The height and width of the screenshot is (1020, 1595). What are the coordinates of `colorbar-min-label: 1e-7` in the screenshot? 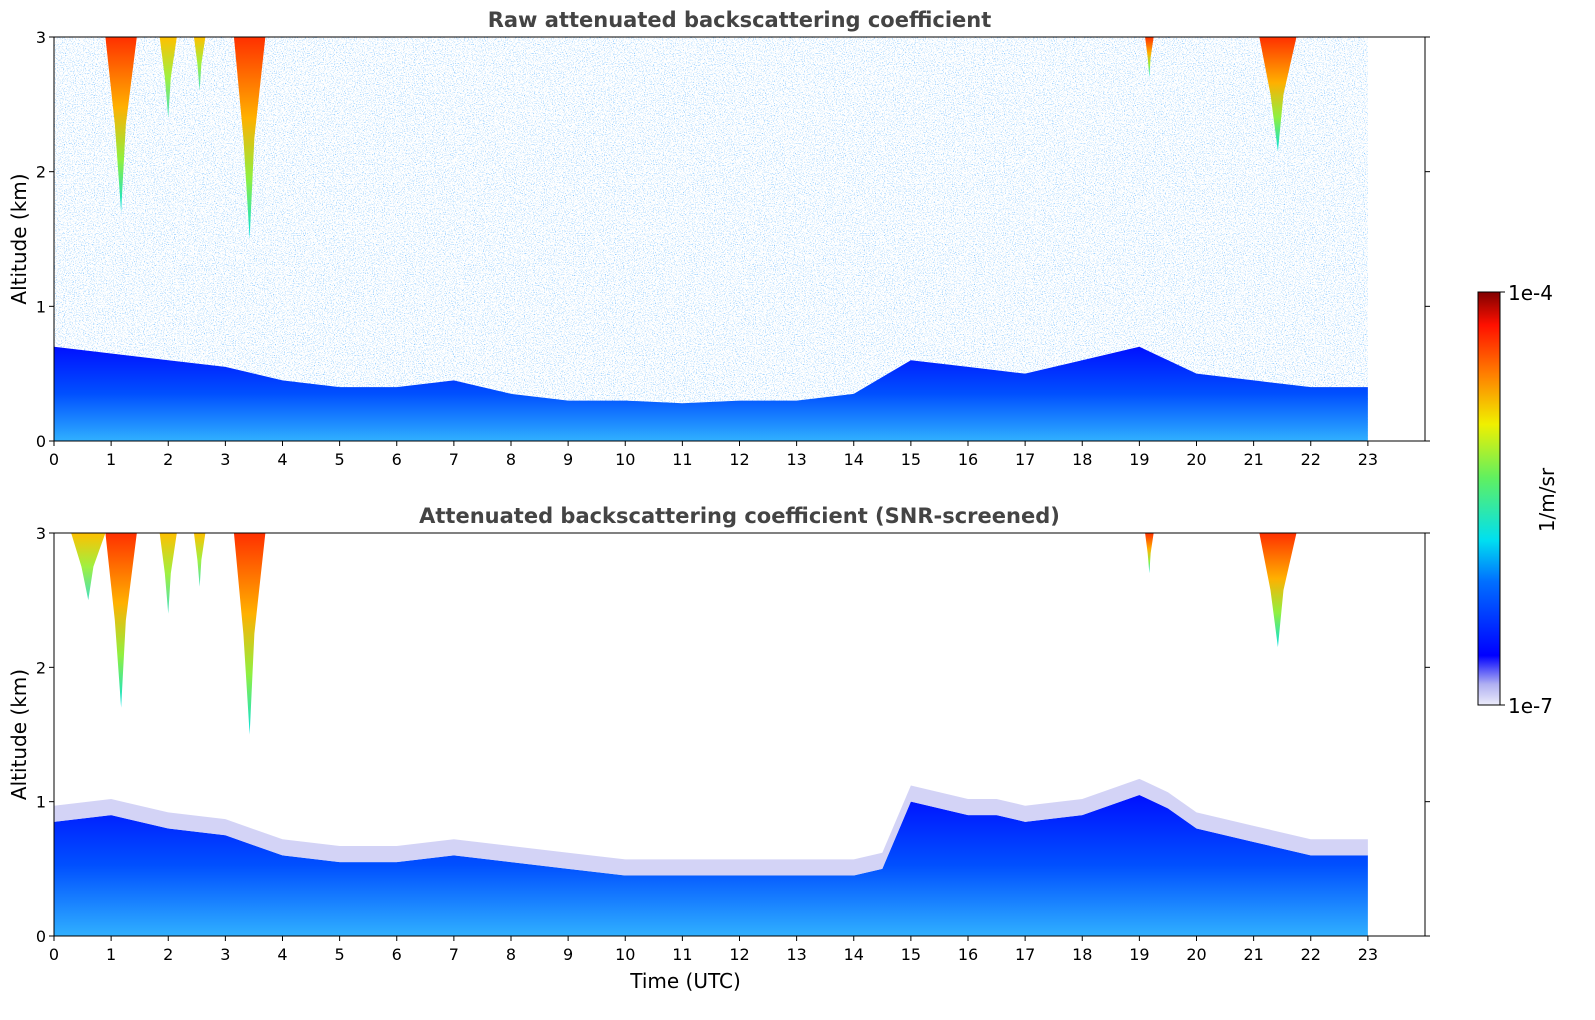 It's located at (1530, 706).